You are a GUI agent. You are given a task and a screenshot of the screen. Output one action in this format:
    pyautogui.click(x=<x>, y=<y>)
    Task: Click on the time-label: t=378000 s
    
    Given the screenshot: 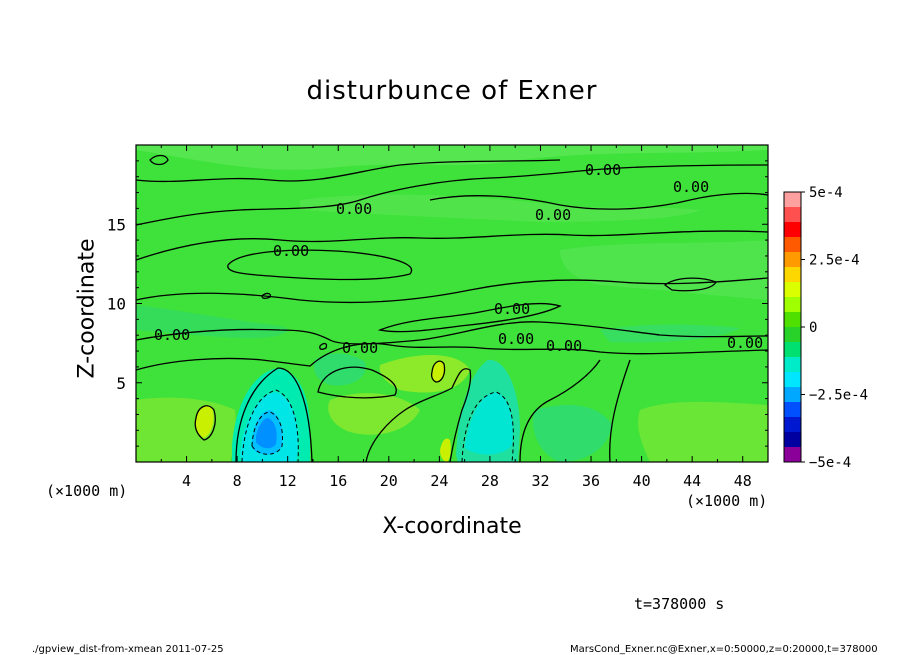 What is the action you would take?
    pyautogui.click(x=679, y=604)
    